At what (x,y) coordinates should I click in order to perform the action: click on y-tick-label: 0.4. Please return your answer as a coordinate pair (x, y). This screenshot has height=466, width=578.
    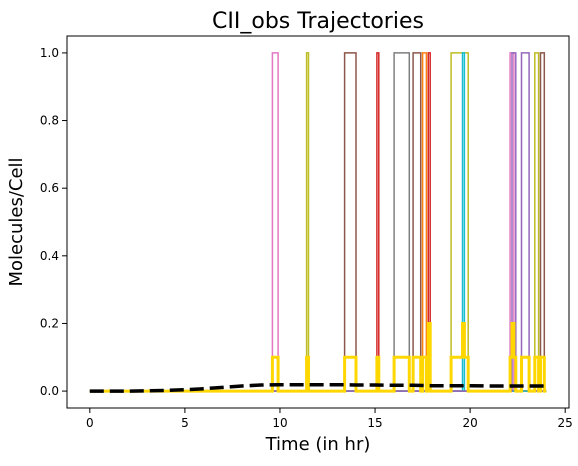
    Looking at the image, I should click on (49, 256).